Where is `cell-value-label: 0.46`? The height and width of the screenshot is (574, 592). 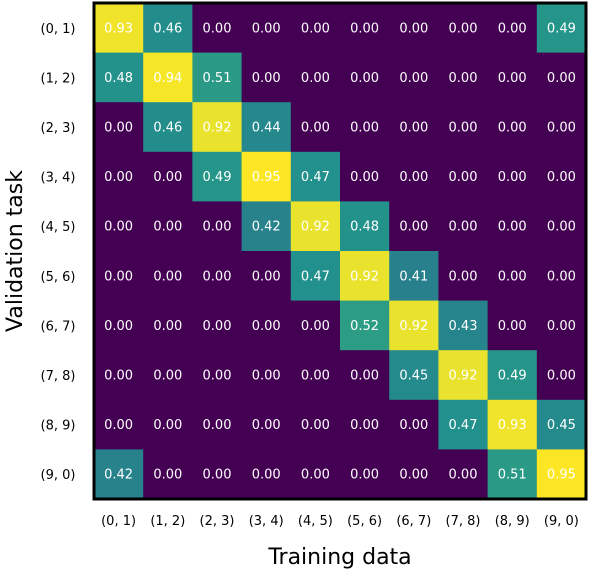 cell-value-label: 0.46 is located at coordinates (167, 28).